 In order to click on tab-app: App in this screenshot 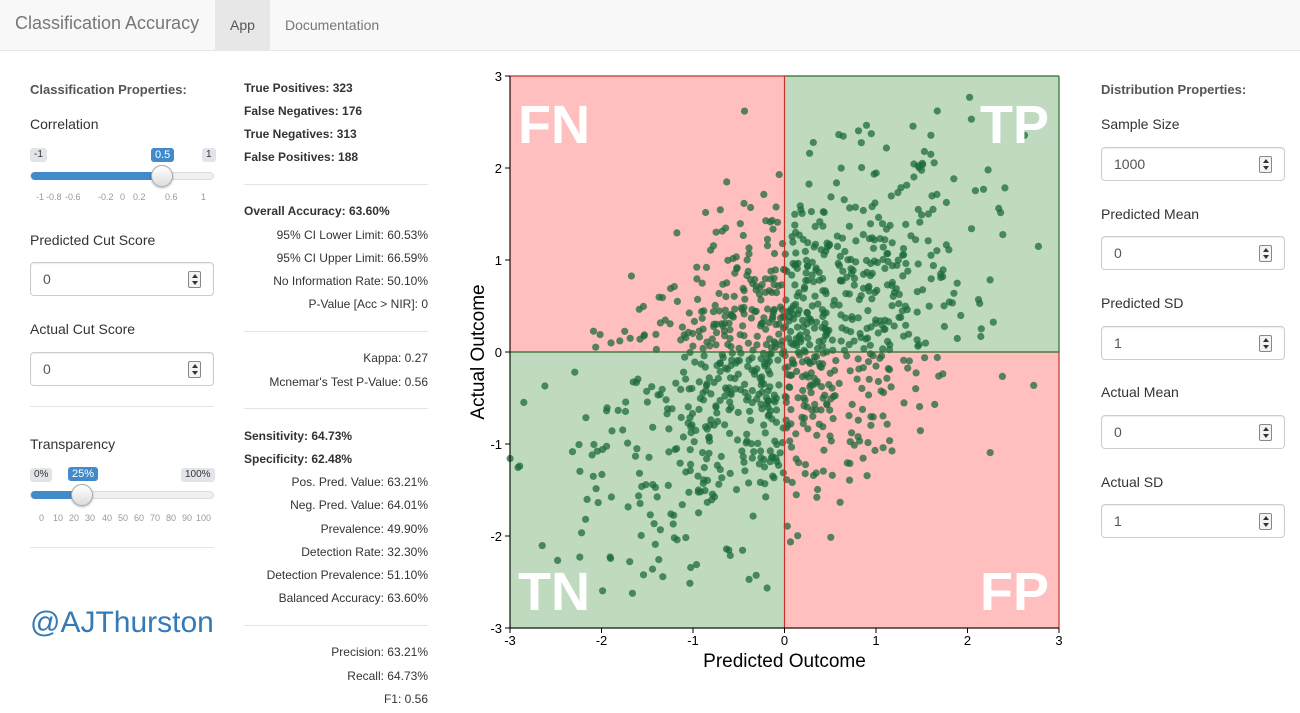, I will do `click(242, 25)`.